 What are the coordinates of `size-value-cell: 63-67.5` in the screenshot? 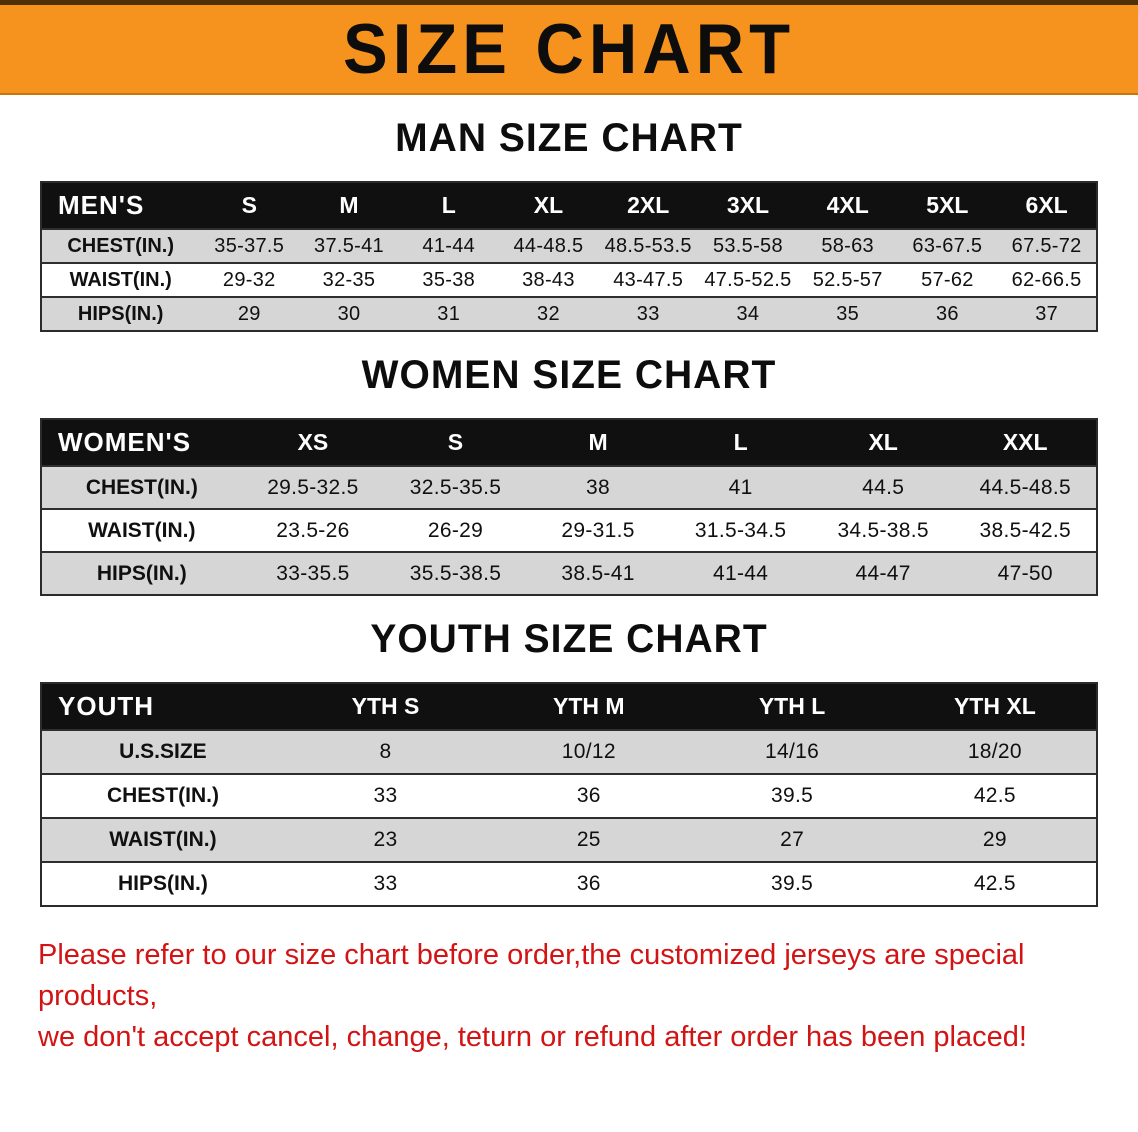 It's located at (947, 245).